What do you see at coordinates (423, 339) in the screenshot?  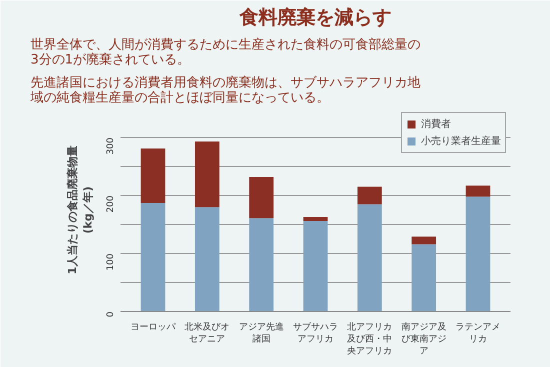 I see `x-tick-label: 南アジア及び東南アジア` at bounding box center [423, 339].